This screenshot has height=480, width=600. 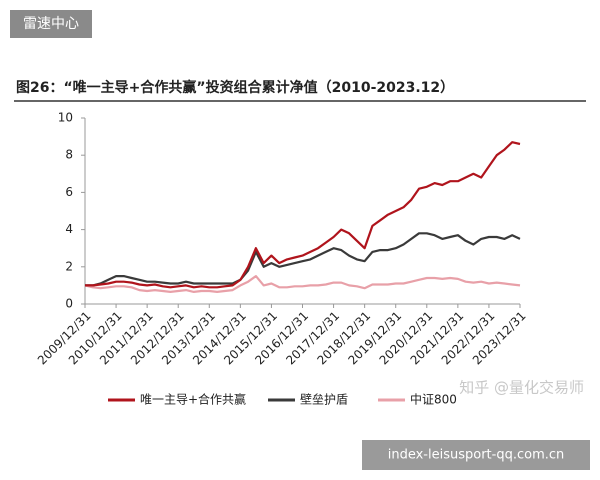 I want to click on watermark: 知乎 @量化交易师, so click(x=521, y=388).